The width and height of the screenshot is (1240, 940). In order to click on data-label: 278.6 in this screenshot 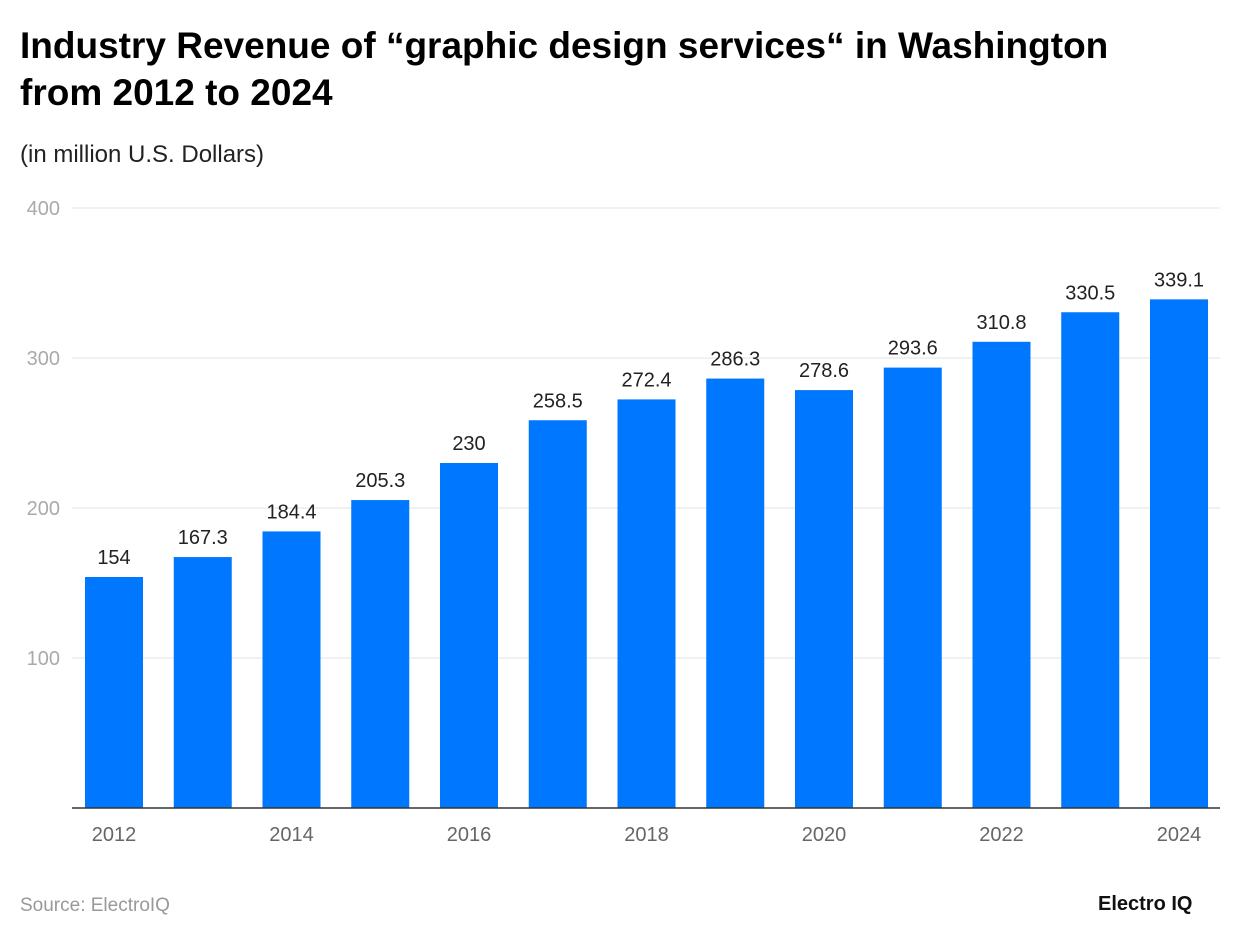, I will do `click(824, 371)`.